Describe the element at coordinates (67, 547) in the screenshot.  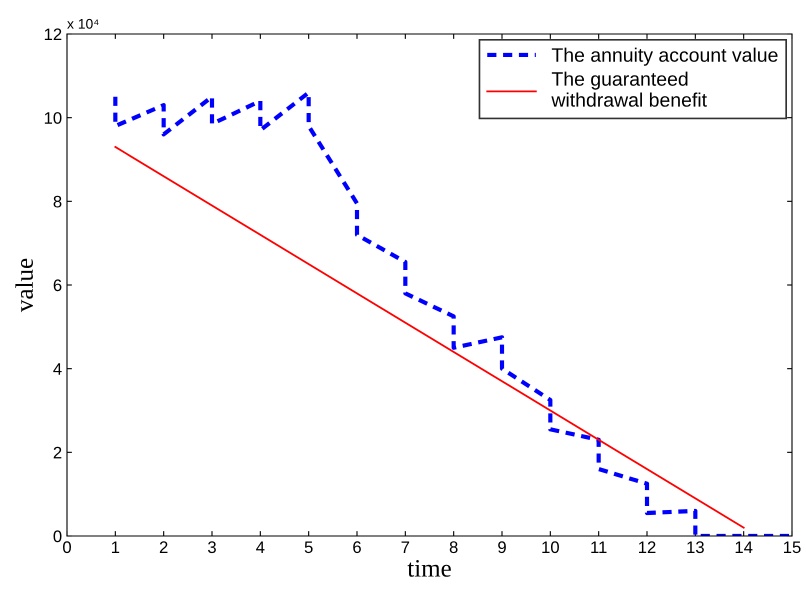
I see `x-tick-label: 0` at that location.